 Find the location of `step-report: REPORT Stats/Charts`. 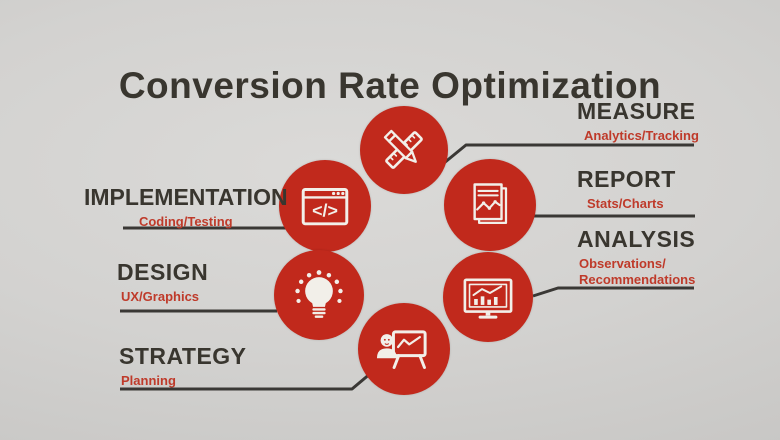

step-report: REPORT Stats/Charts is located at coordinates (626, 189).